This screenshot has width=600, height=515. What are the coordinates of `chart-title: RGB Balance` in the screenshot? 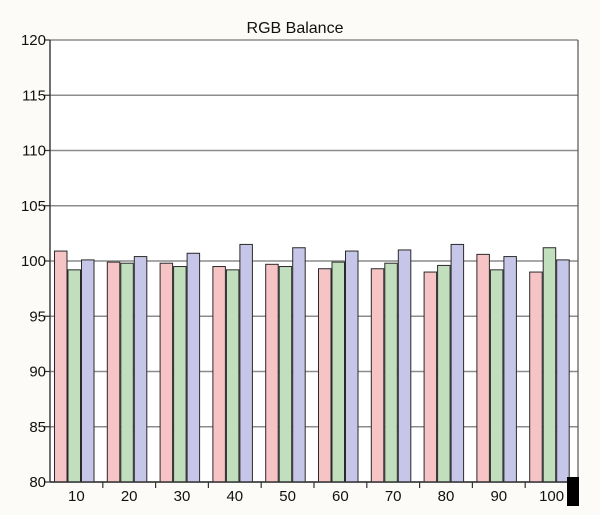 It's located at (295, 28).